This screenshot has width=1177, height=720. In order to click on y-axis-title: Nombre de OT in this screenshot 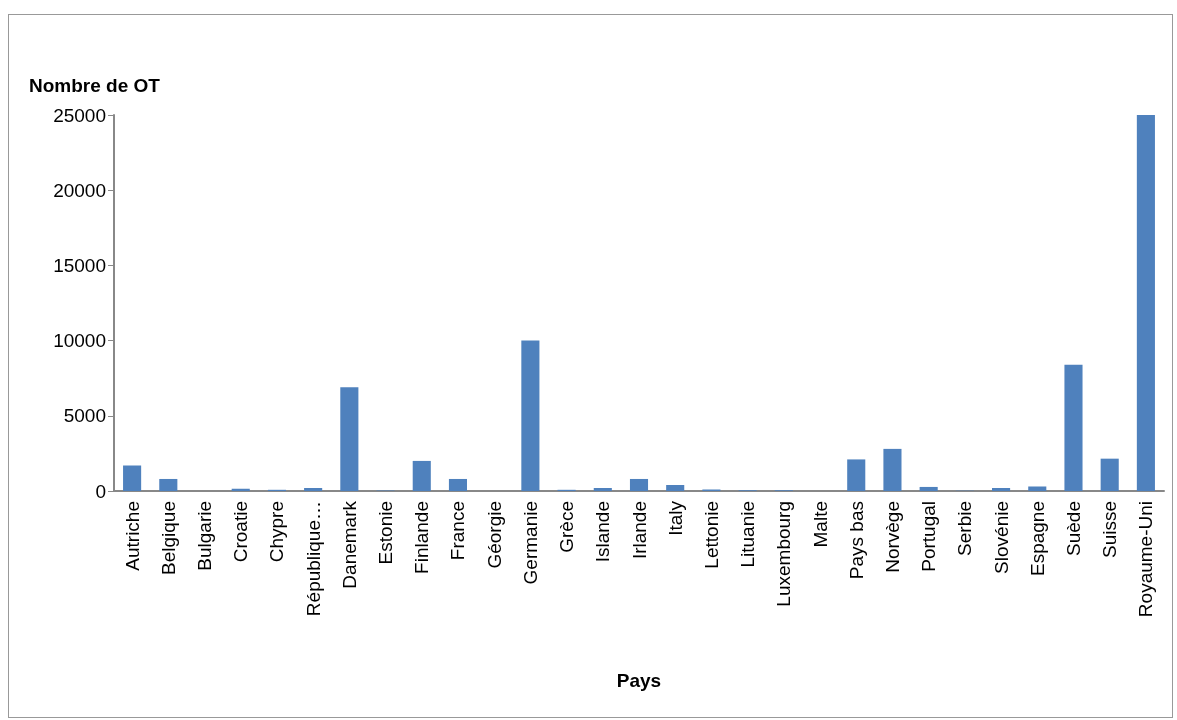, I will do `click(95, 85)`.